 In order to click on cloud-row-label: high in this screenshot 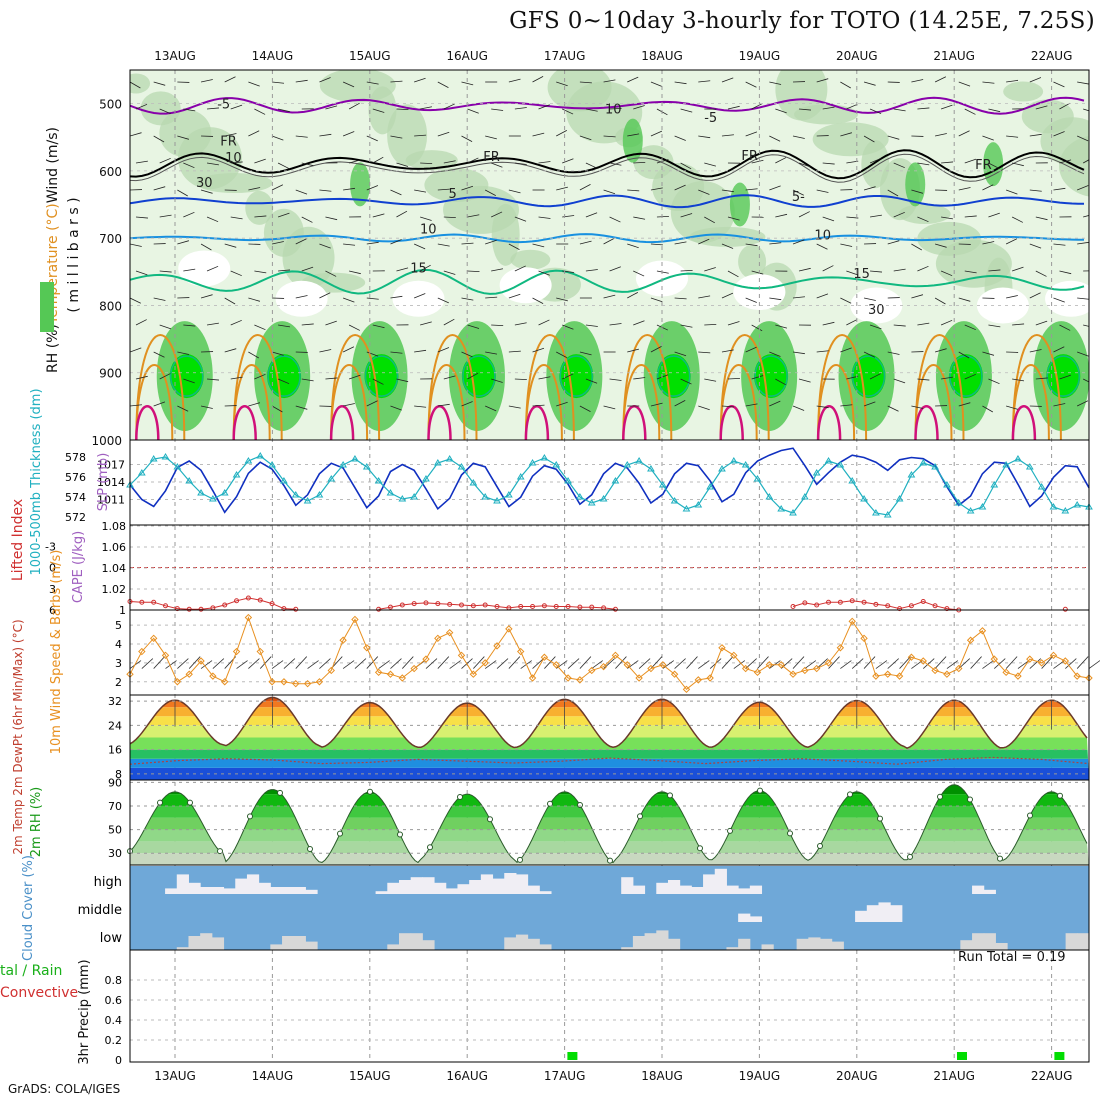, I will do `click(108, 882)`.